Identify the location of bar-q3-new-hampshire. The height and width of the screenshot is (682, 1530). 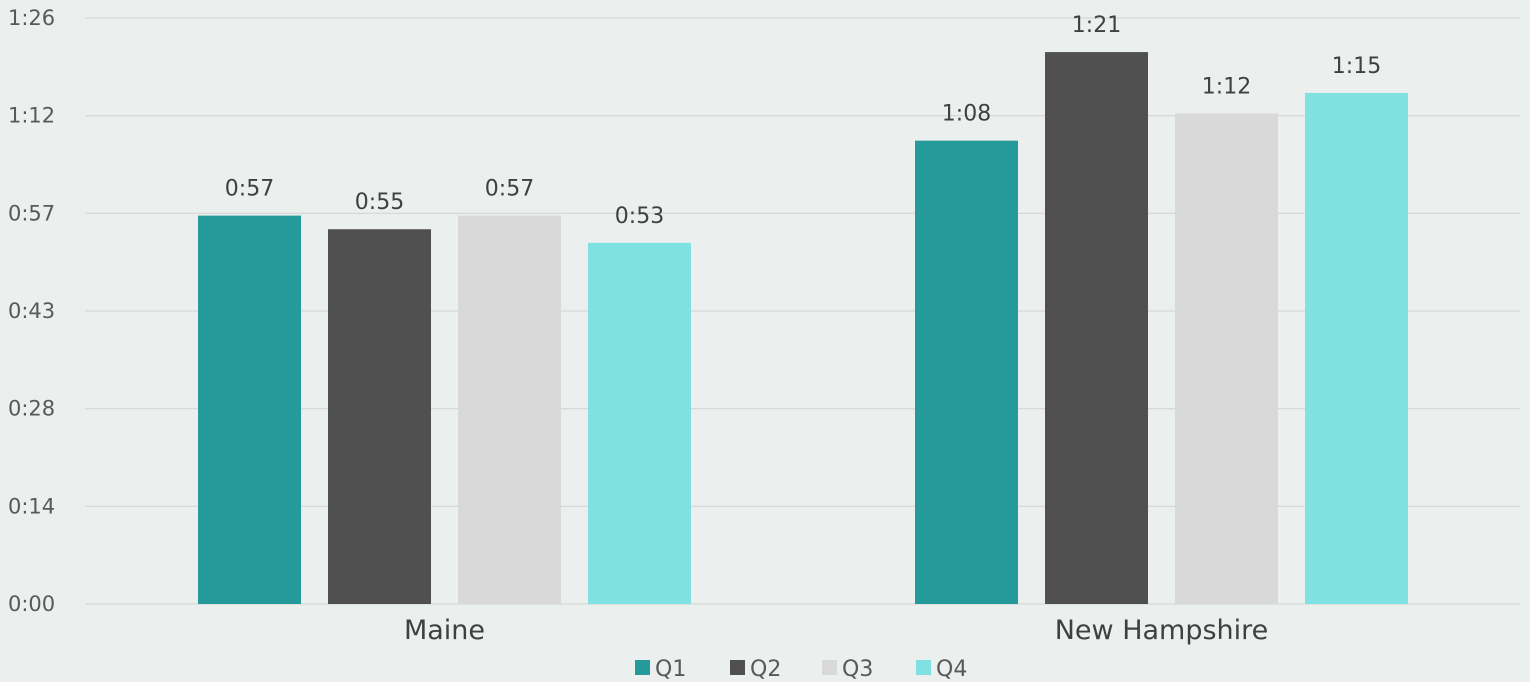
(1226, 358).